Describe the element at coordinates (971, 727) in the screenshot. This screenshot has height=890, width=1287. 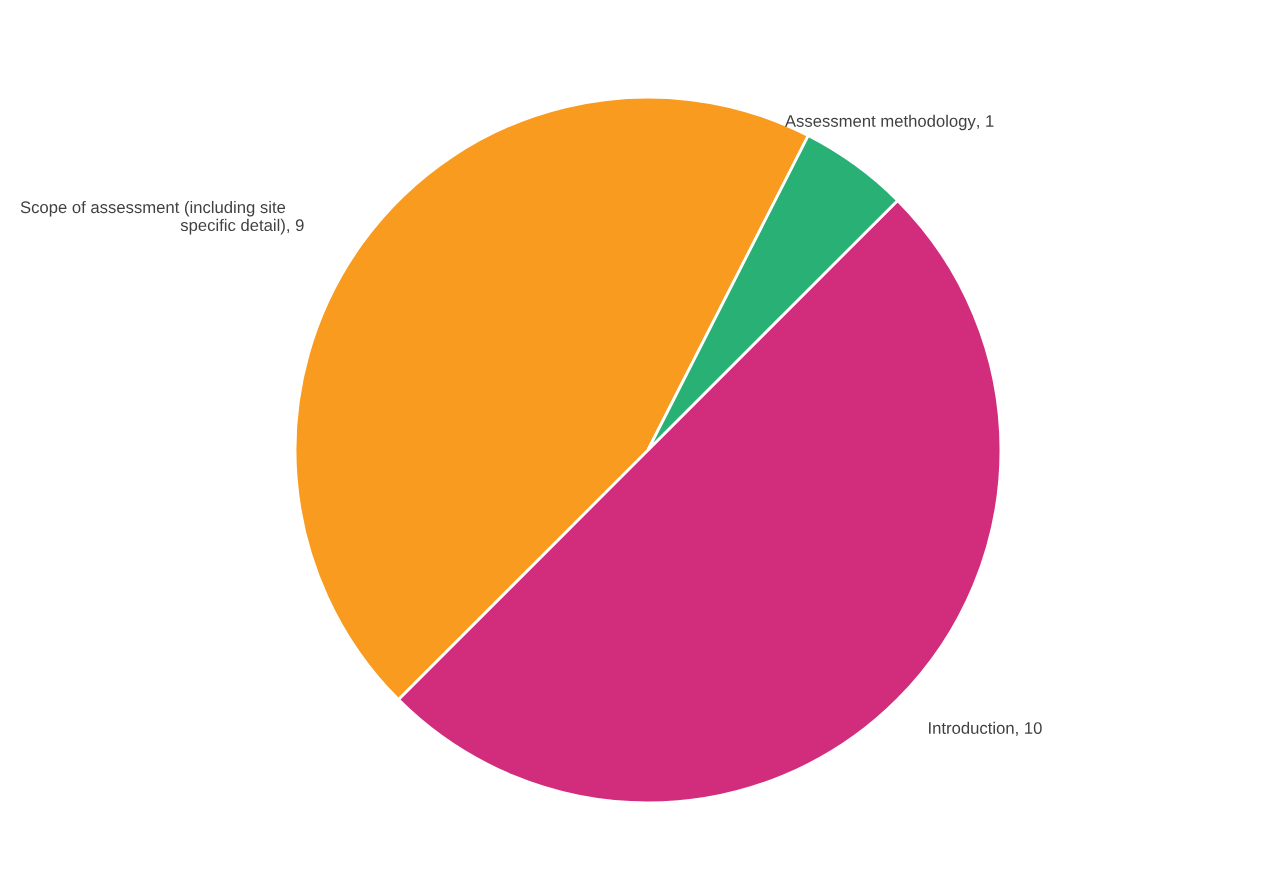
I see `slice-label: Introduction` at that location.